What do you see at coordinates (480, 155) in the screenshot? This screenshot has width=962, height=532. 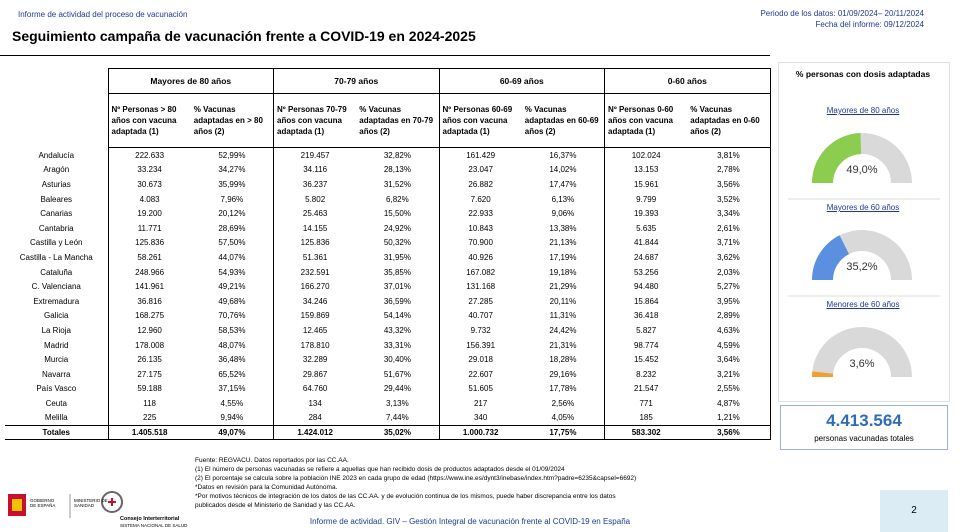 I see `cell: 161.429` at bounding box center [480, 155].